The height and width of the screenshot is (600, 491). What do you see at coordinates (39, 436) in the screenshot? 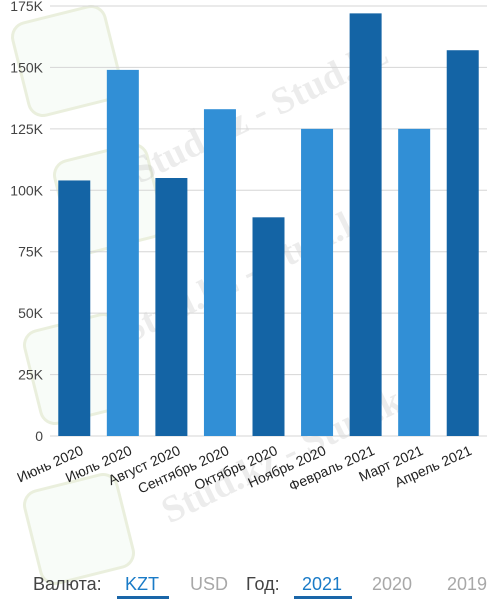
I see `y-tick-label: 0` at bounding box center [39, 436].